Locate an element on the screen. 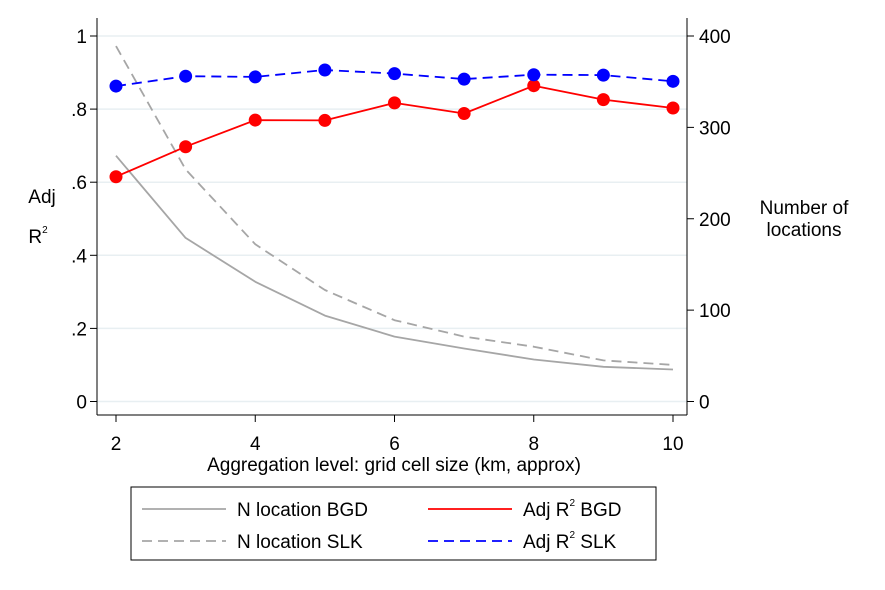  x-tick-label-3: 8 is located at coordinates (533, 444).